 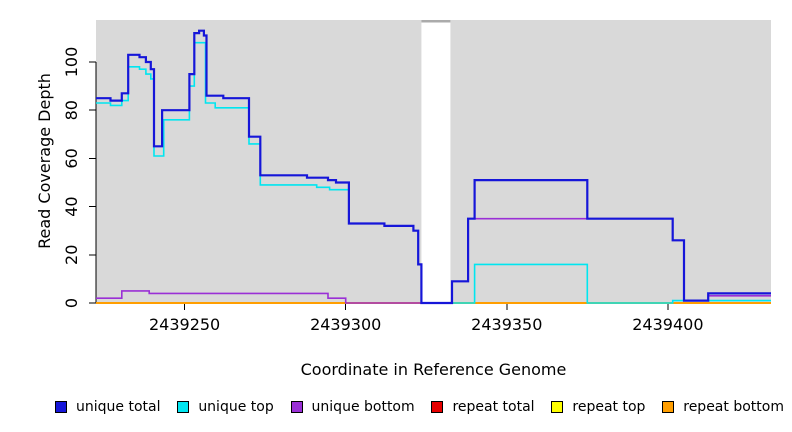 I want to click on y-tick-label: 80, so click(x=71, y=110).